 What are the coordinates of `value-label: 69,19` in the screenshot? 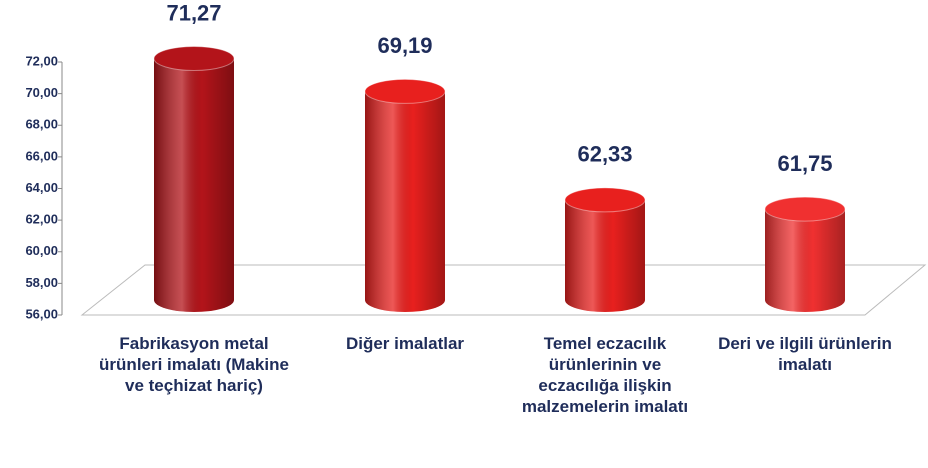 It's located at (404, 45).